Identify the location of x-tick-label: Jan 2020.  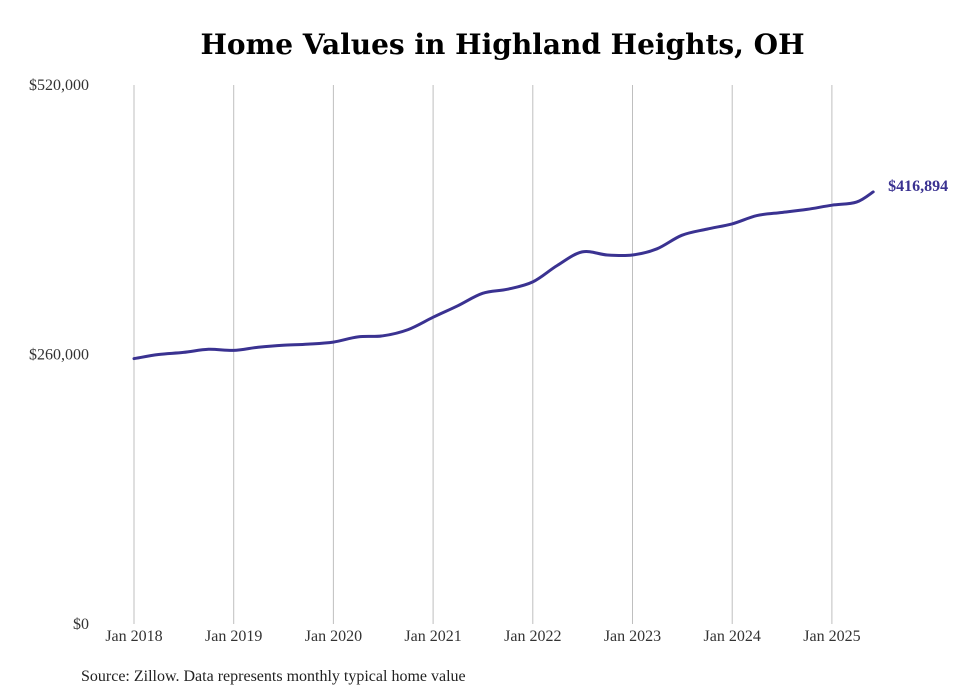
(333, 636).